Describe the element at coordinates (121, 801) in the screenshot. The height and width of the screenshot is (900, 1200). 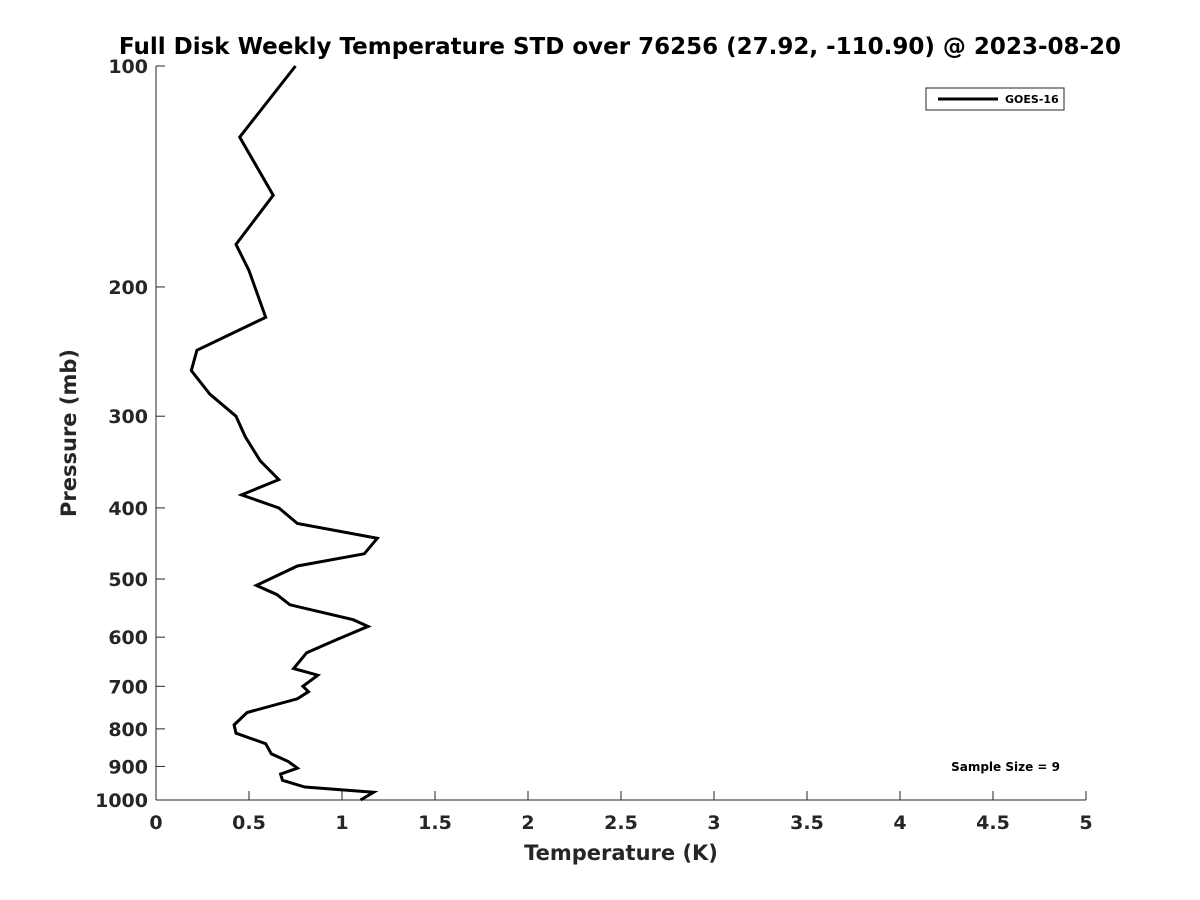
I see `y-tick-label: 1000` at that location.